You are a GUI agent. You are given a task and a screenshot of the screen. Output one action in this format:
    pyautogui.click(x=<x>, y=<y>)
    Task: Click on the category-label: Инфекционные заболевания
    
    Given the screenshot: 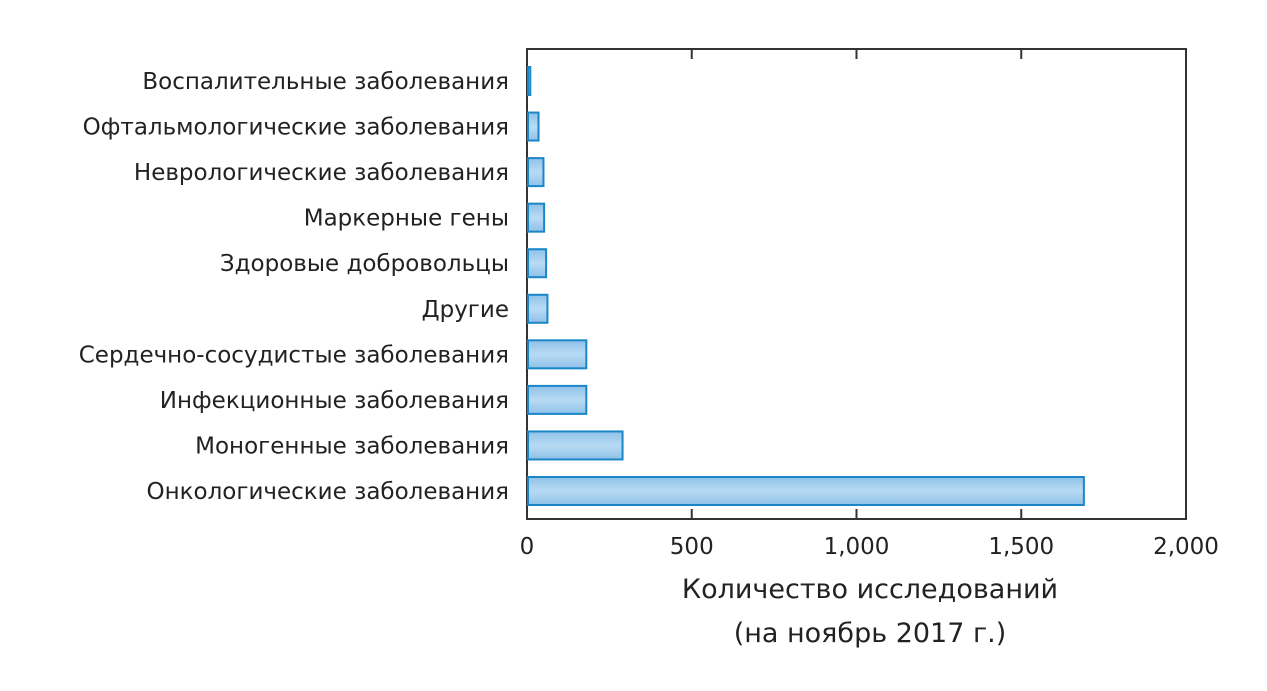 What is the action you would take?
    pyautogui.click(x=334, y=401)
    